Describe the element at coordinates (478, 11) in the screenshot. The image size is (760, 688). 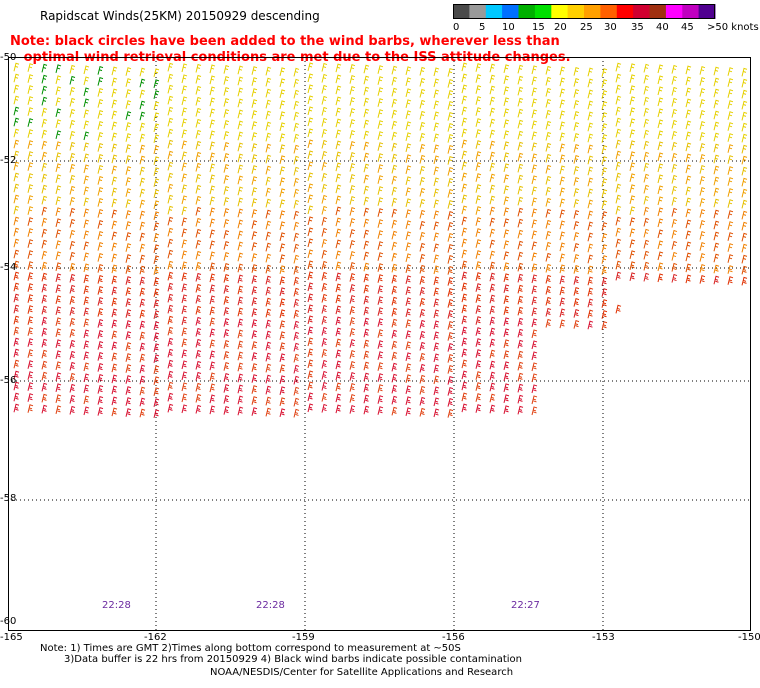
I see `colorbar-swatch` at that location.